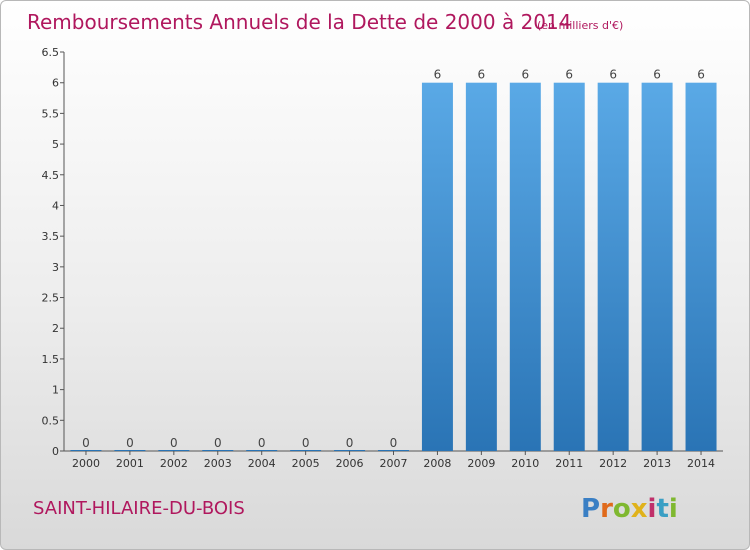 The width and height of the screenshot is (750, 550). I want to click on y-tick-label: 0.5, so click(51, 420).